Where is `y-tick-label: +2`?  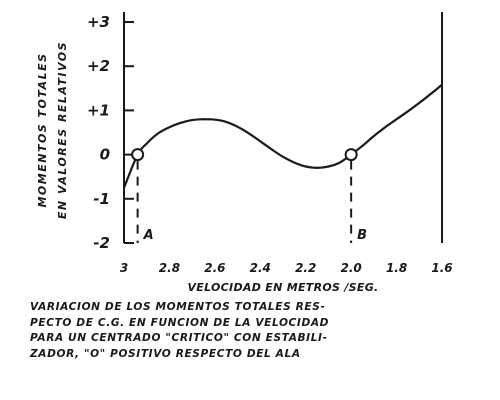
y-tick-label: +2 is located at coordinates (98, 66).